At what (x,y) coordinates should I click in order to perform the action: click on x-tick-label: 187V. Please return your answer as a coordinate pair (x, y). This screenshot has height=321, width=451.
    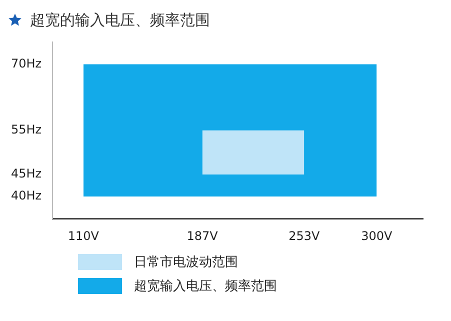
    Looking at the image, I should click on (202, 235).